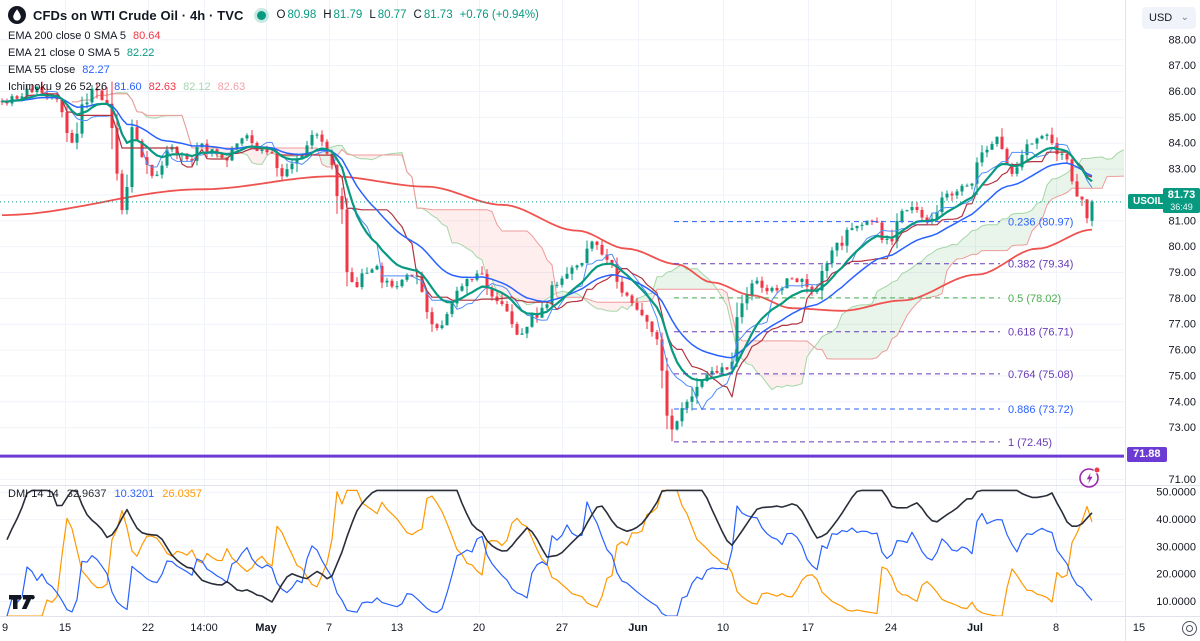 The image size is (1200, 641). What do you see at coordinates (1182, 351) in the screenshot?
I see `svg-text: 76.00` at bounding box center [1182, 351].